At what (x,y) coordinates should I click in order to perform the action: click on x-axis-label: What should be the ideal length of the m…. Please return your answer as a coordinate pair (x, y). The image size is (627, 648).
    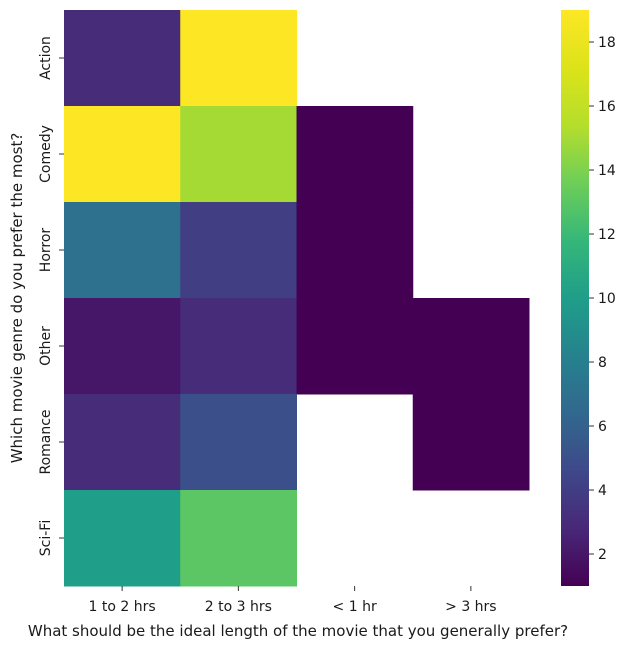
    Looking at the image, I should click on (298, 631).